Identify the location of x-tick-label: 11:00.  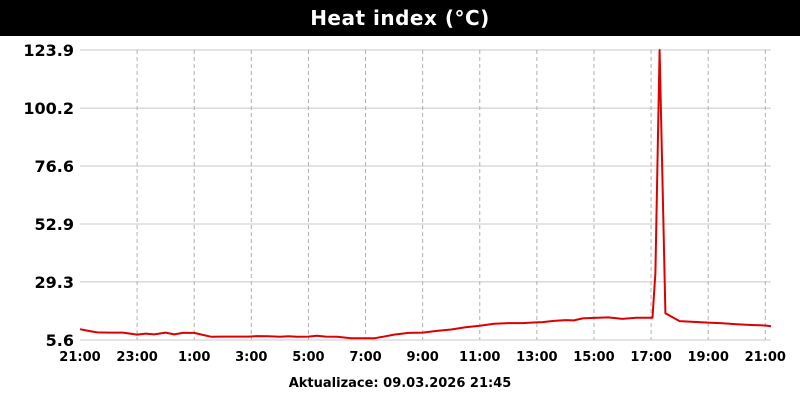
(479, 357).